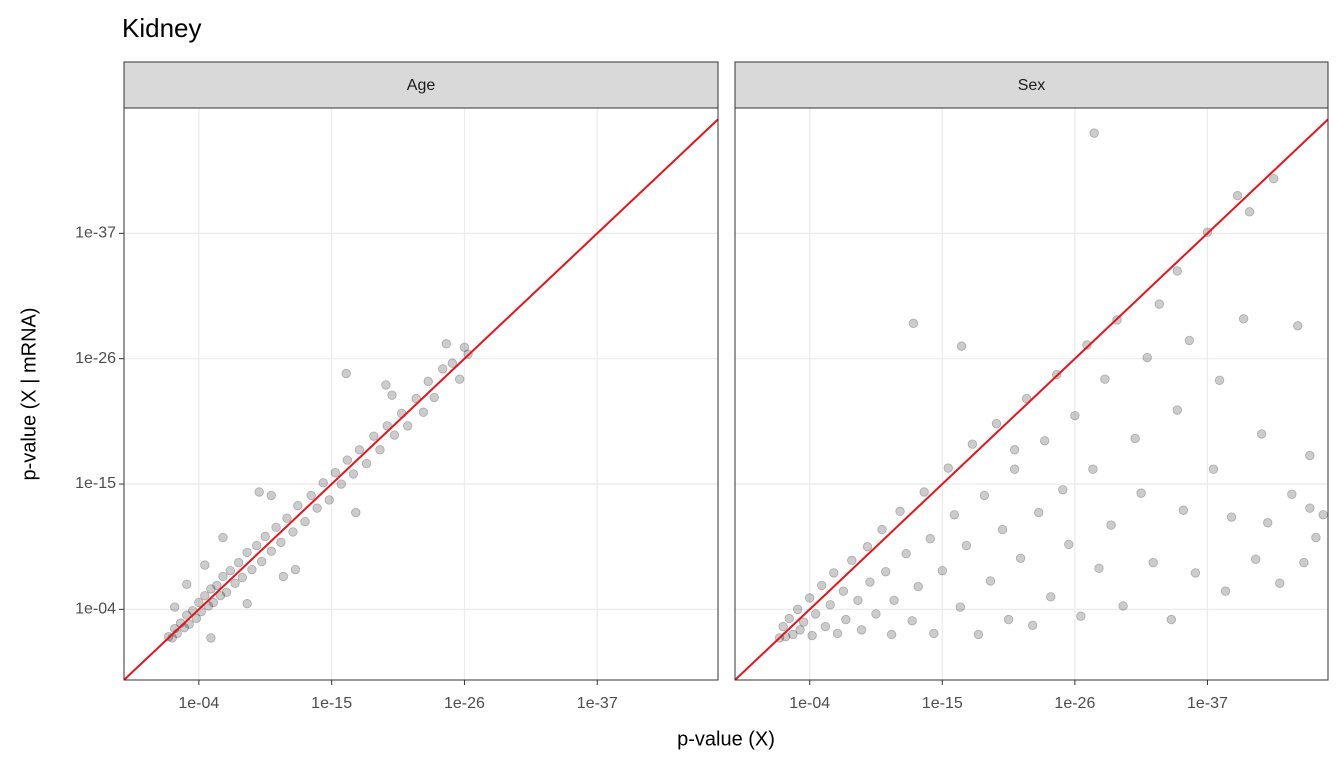 The width and height of the screenshot is (1344, 768). Describe the element at coordinates (1032, 85) in the screenshot. I see `strip-label: Sex` at that location.